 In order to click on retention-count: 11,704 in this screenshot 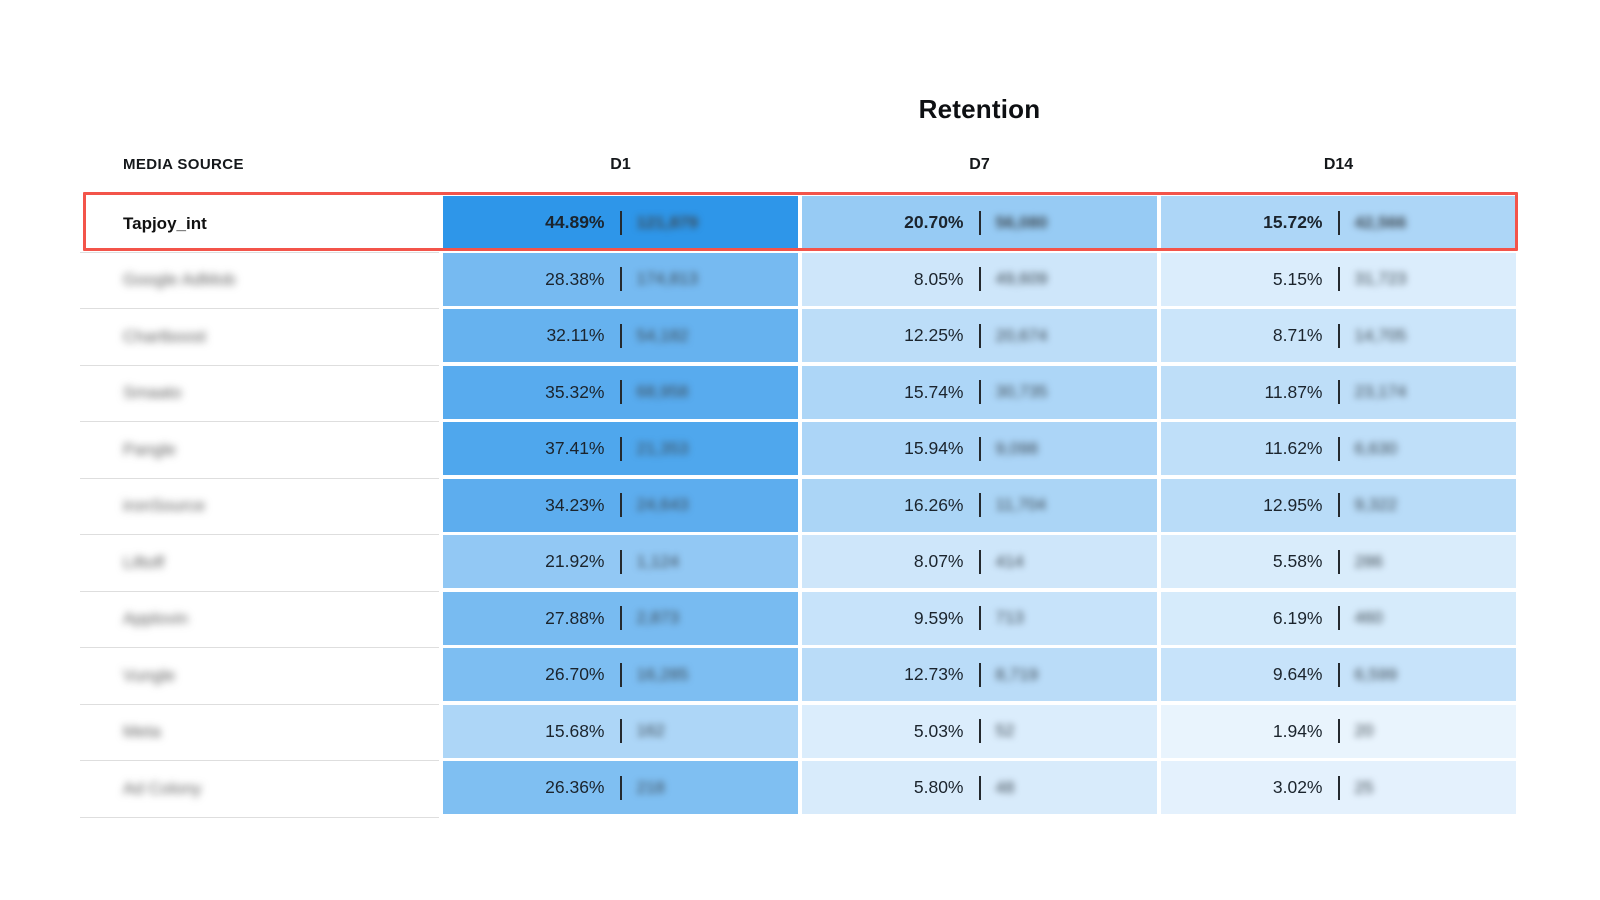, I will do `click(1021, 504)`.